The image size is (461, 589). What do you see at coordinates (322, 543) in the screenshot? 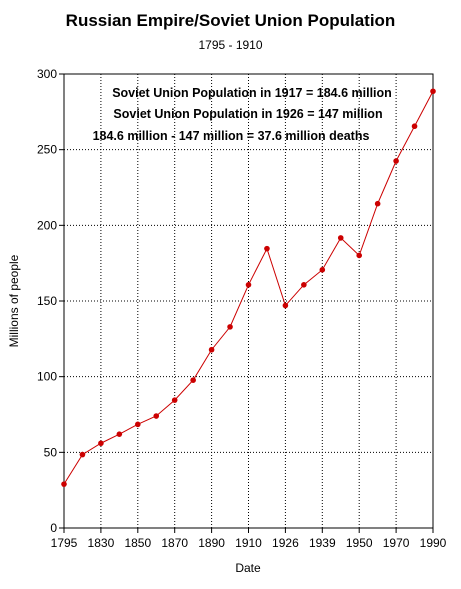
I see `x-tick-label: 1939` at bounding box center [322, 543].